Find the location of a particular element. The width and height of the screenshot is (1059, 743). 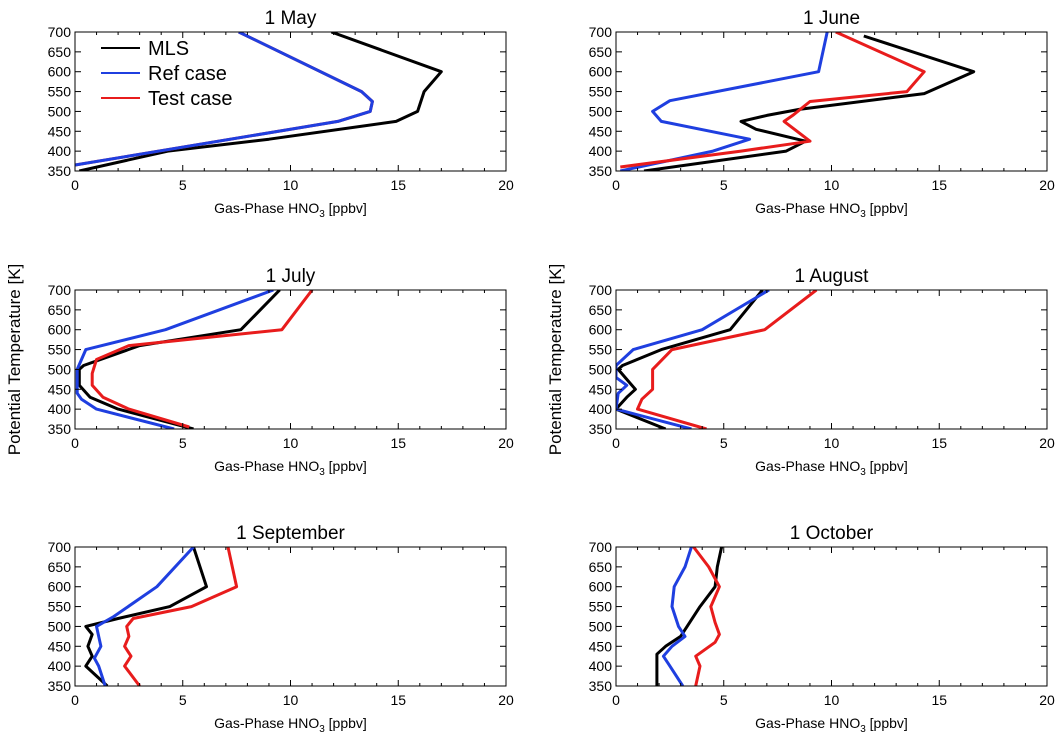

legend-label: Ref case is located at coordinates (187, 74).